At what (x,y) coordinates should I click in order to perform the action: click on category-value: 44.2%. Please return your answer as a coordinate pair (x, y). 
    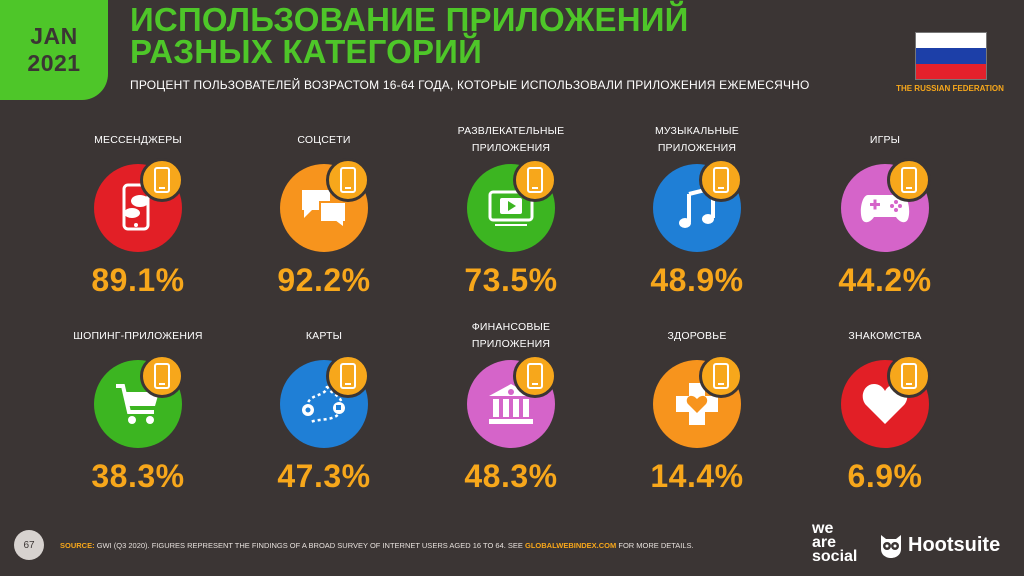
    Looking at the image, I should click on (885, 280).